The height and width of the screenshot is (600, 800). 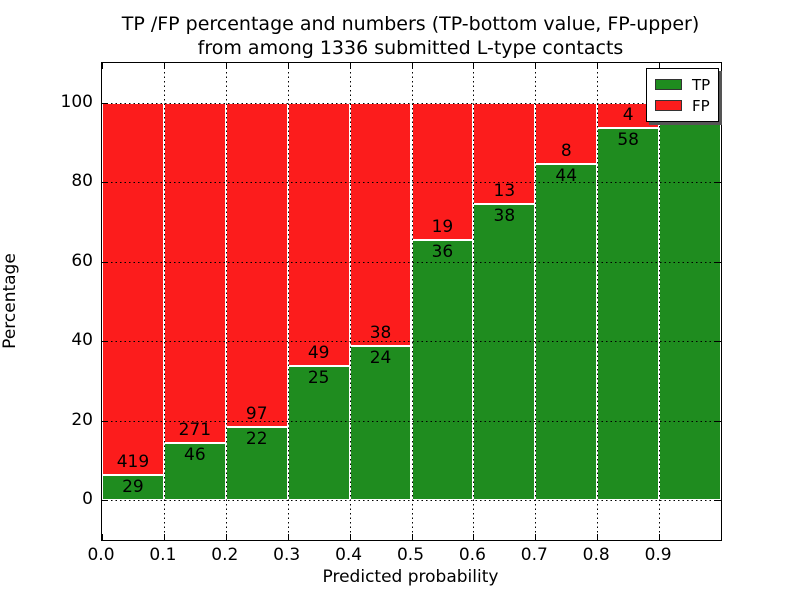 I want to click on fp-count-label: 8, so click(x=566, y=150).